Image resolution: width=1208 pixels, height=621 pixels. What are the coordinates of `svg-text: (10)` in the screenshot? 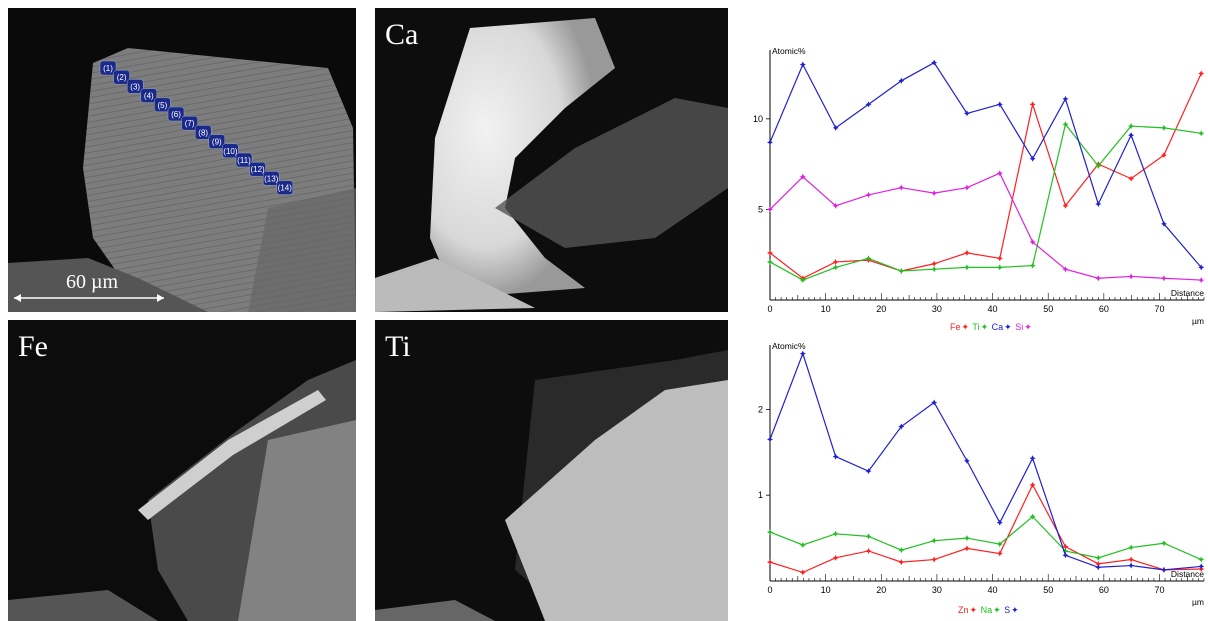 It's located at (230, 151).